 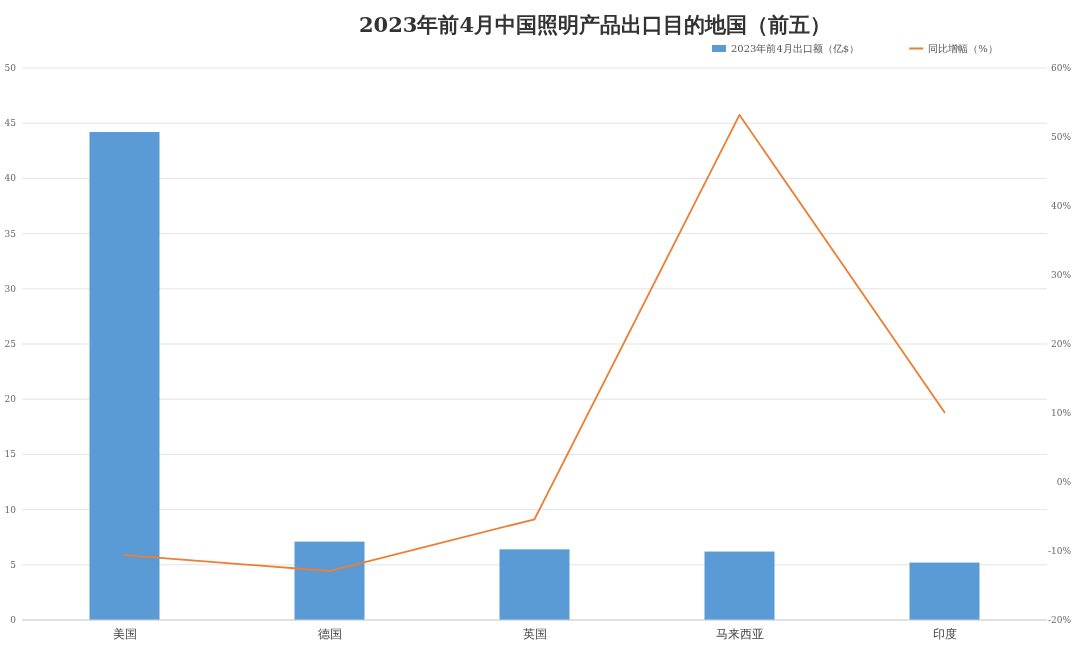 I want to click on y2-tick-label: -20%, so click(x=1059, y=620).